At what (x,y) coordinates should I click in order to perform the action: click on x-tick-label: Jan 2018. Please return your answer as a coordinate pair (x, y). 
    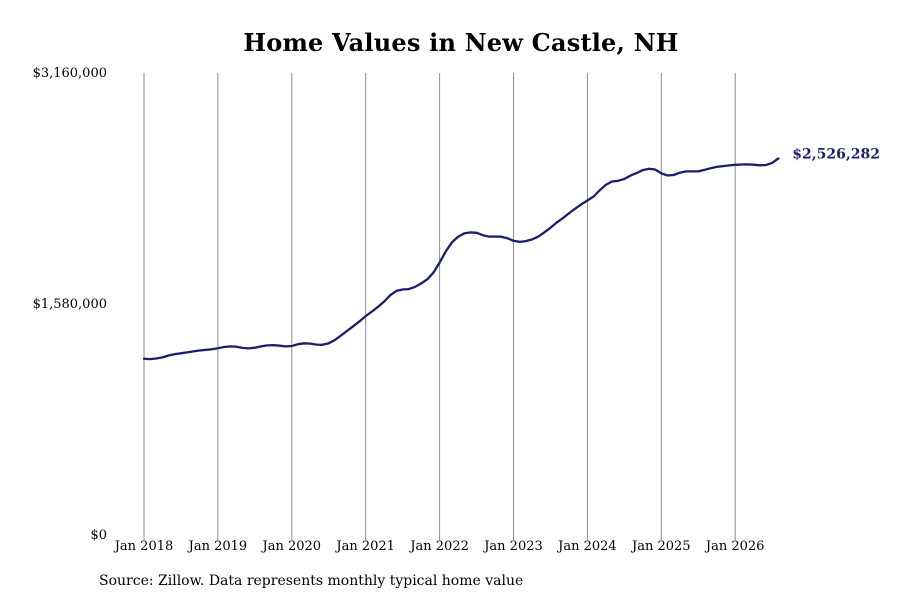
    Looking at the image, I should click on (143, 546).